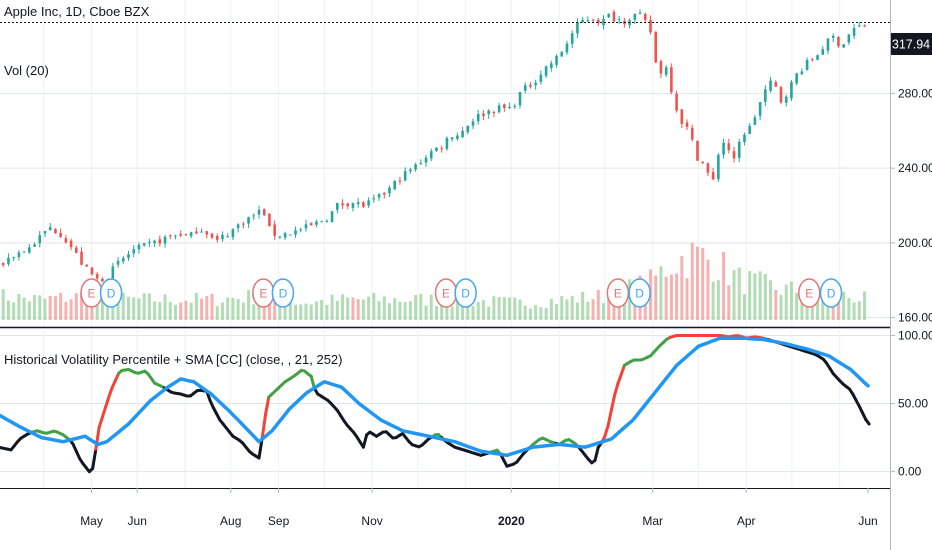  I want to click on time-tick-label: Aug, so click(230, 521).